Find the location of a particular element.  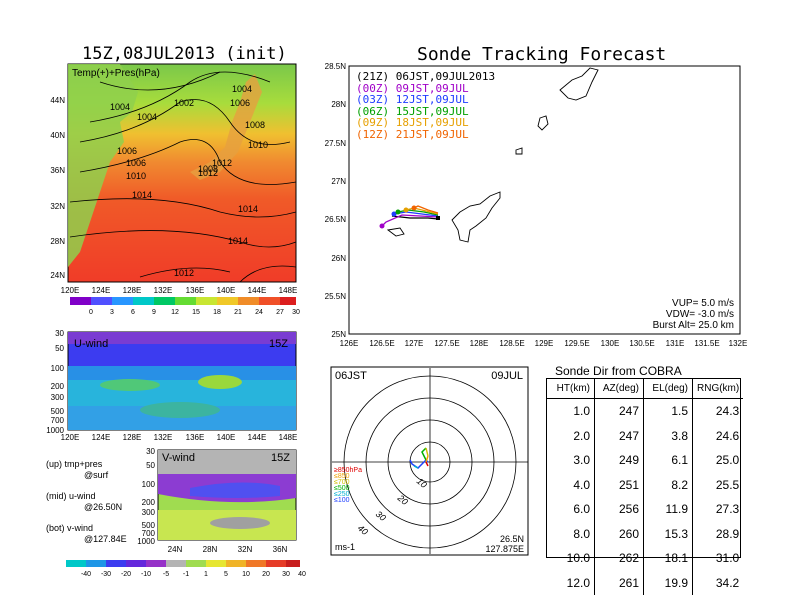

hodo-legend-item: ≤500 is located at coordinates (342, 488).